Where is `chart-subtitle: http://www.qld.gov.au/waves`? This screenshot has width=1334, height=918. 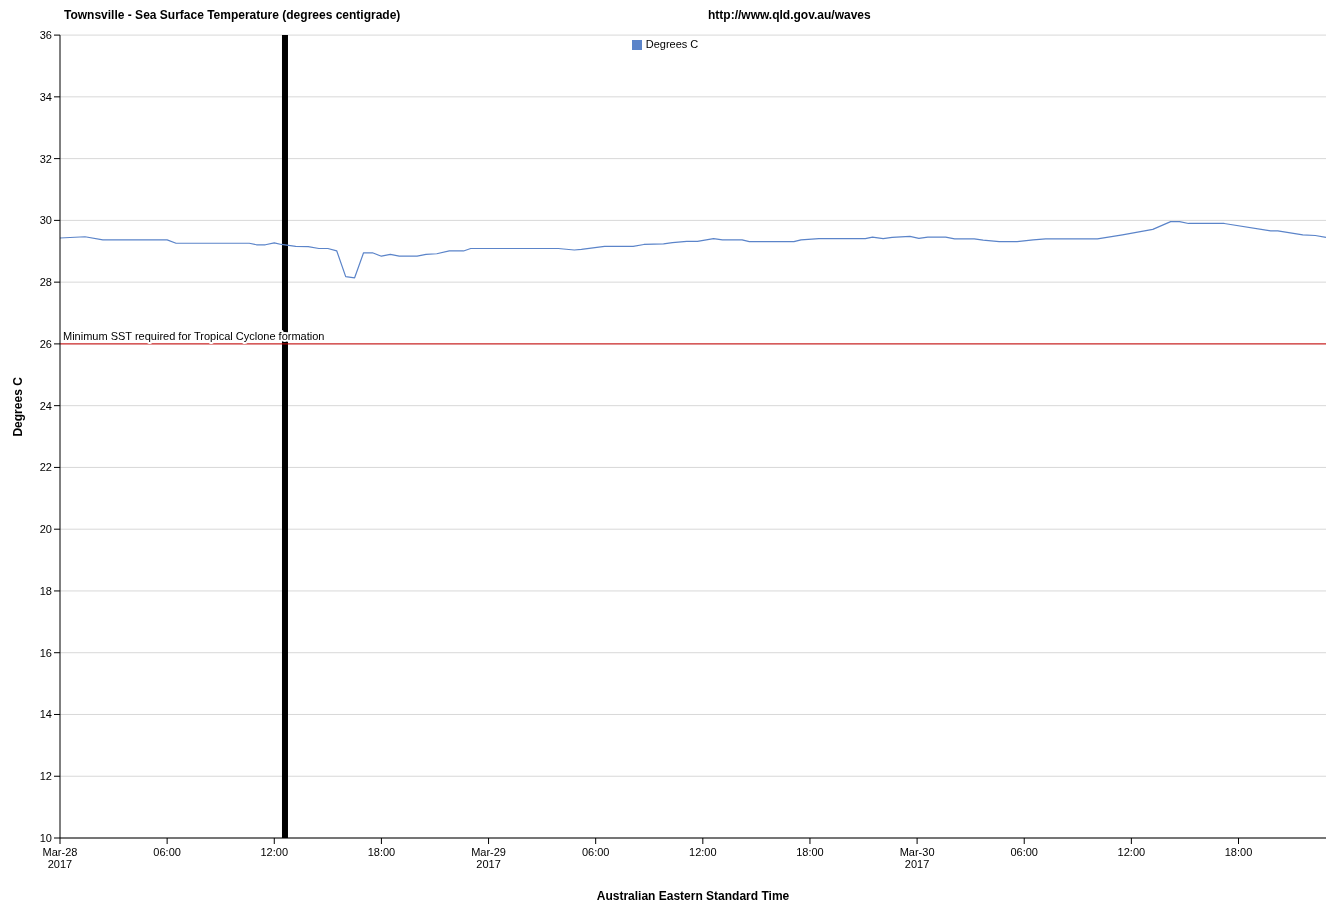
chart-subtitle: http://www.qld.gov.au/waves is located at coordinates (789, 15).